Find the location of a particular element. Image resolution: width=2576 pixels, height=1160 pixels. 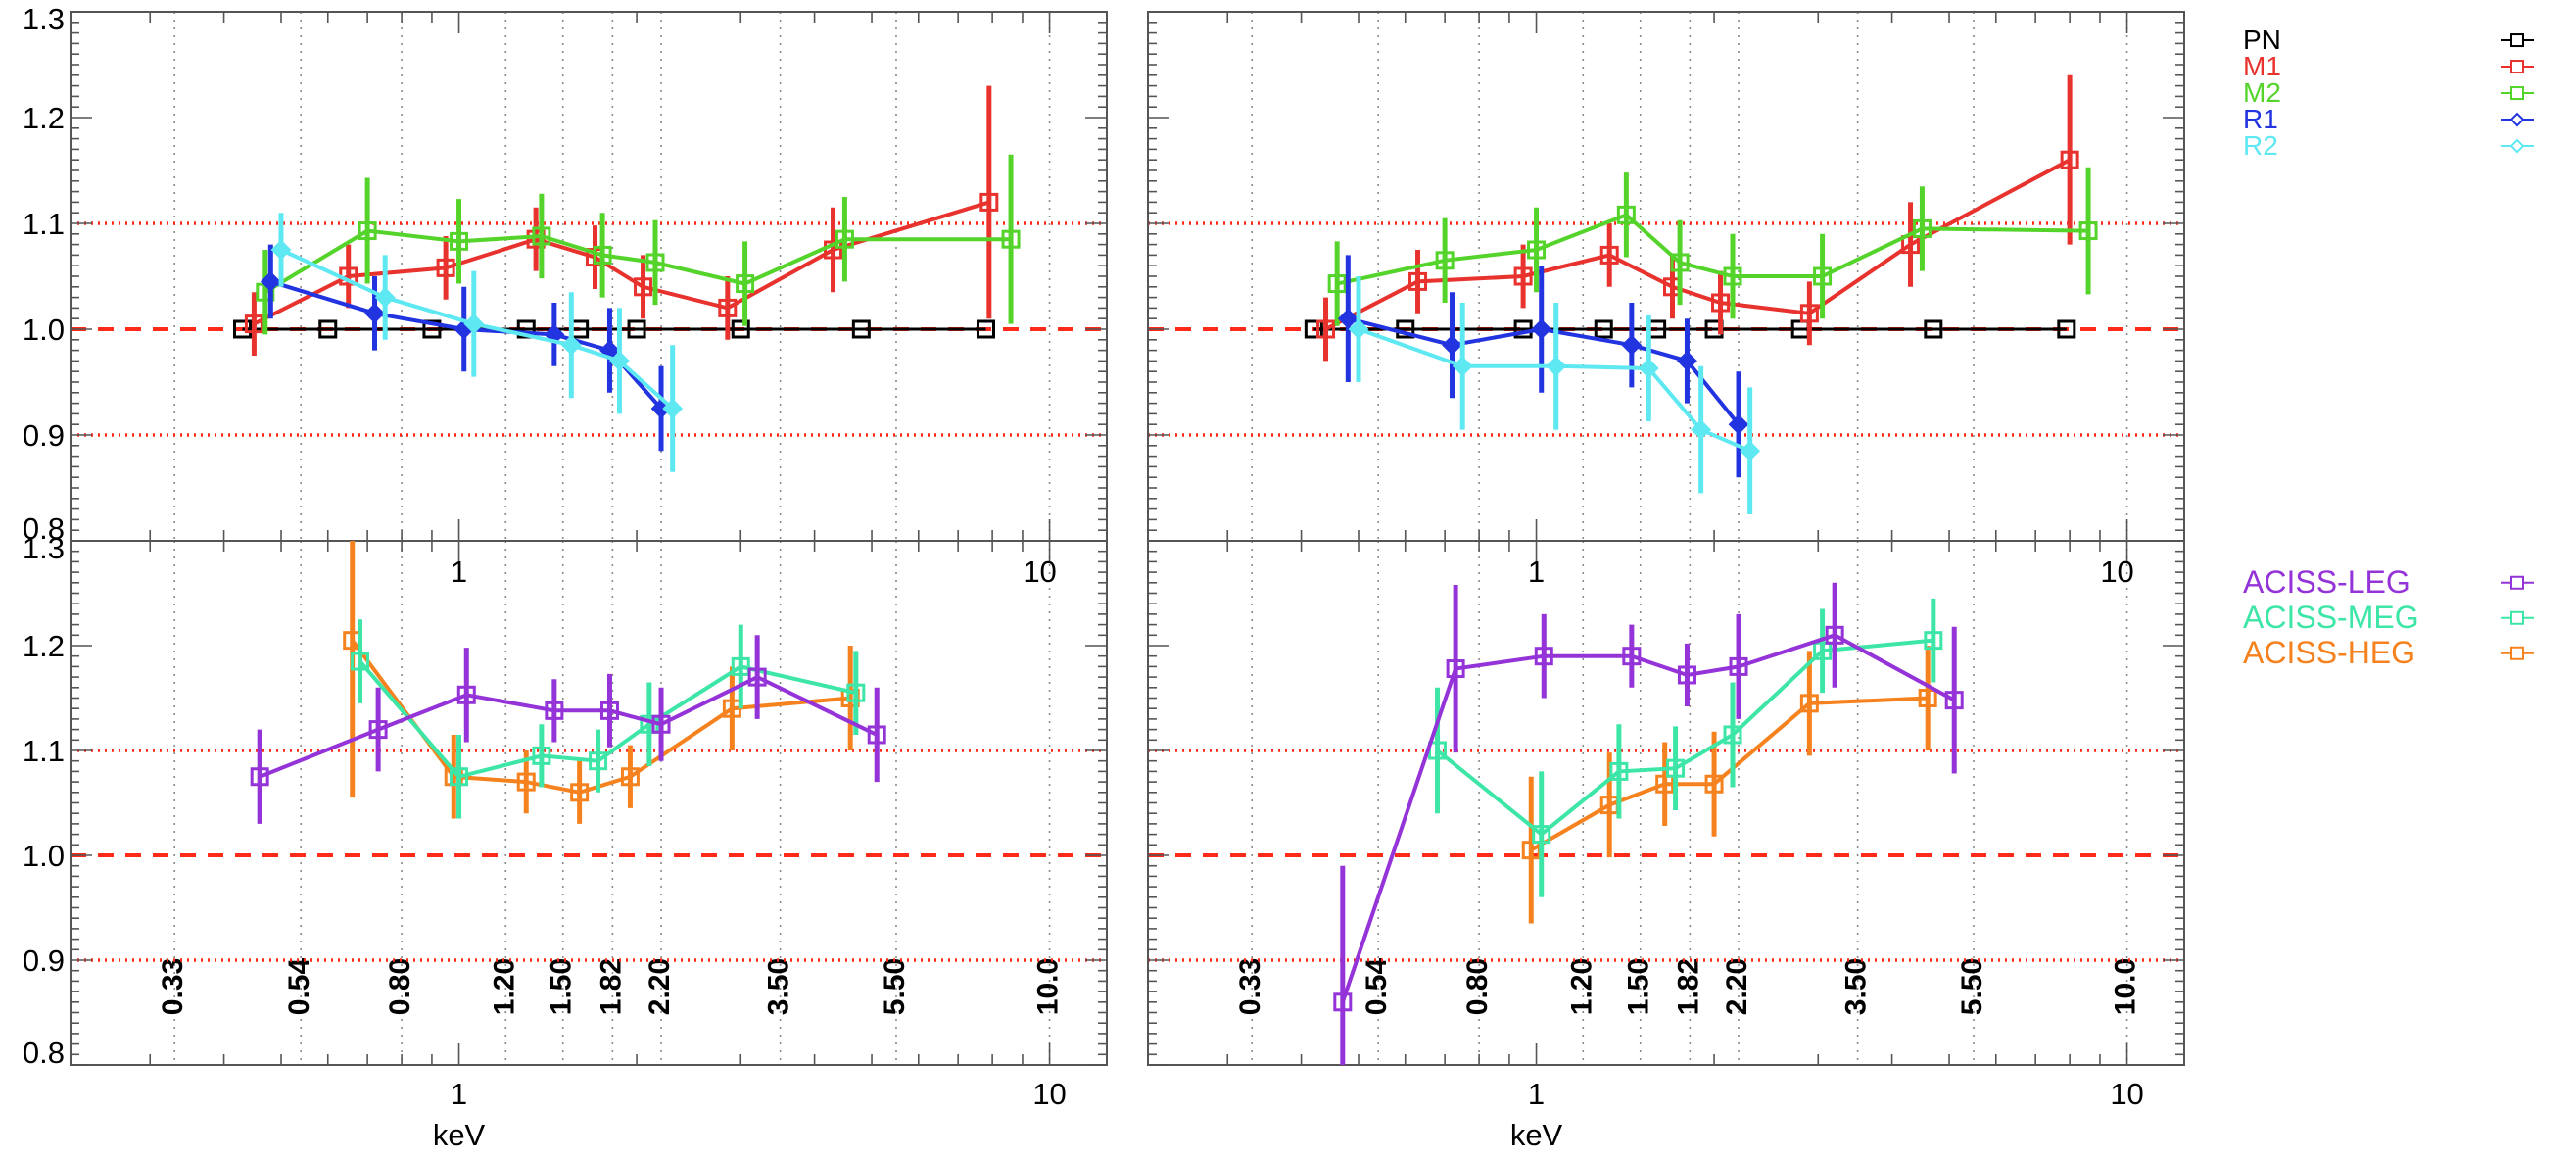

x-tick-label: 10 is located at coordinates (1049, 1094).